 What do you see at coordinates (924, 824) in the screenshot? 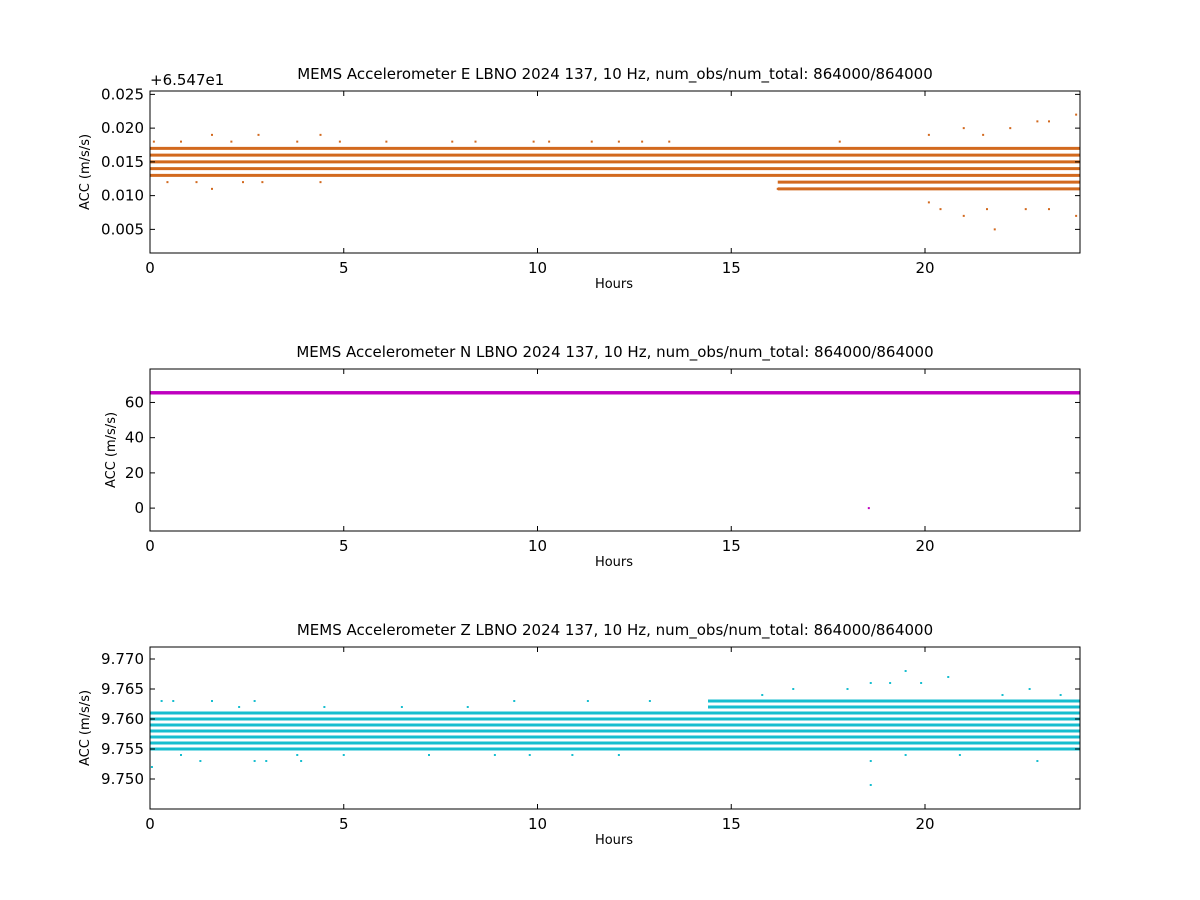
I see `x-tick-label-z-4: 20` at bounding box center [924, 824].